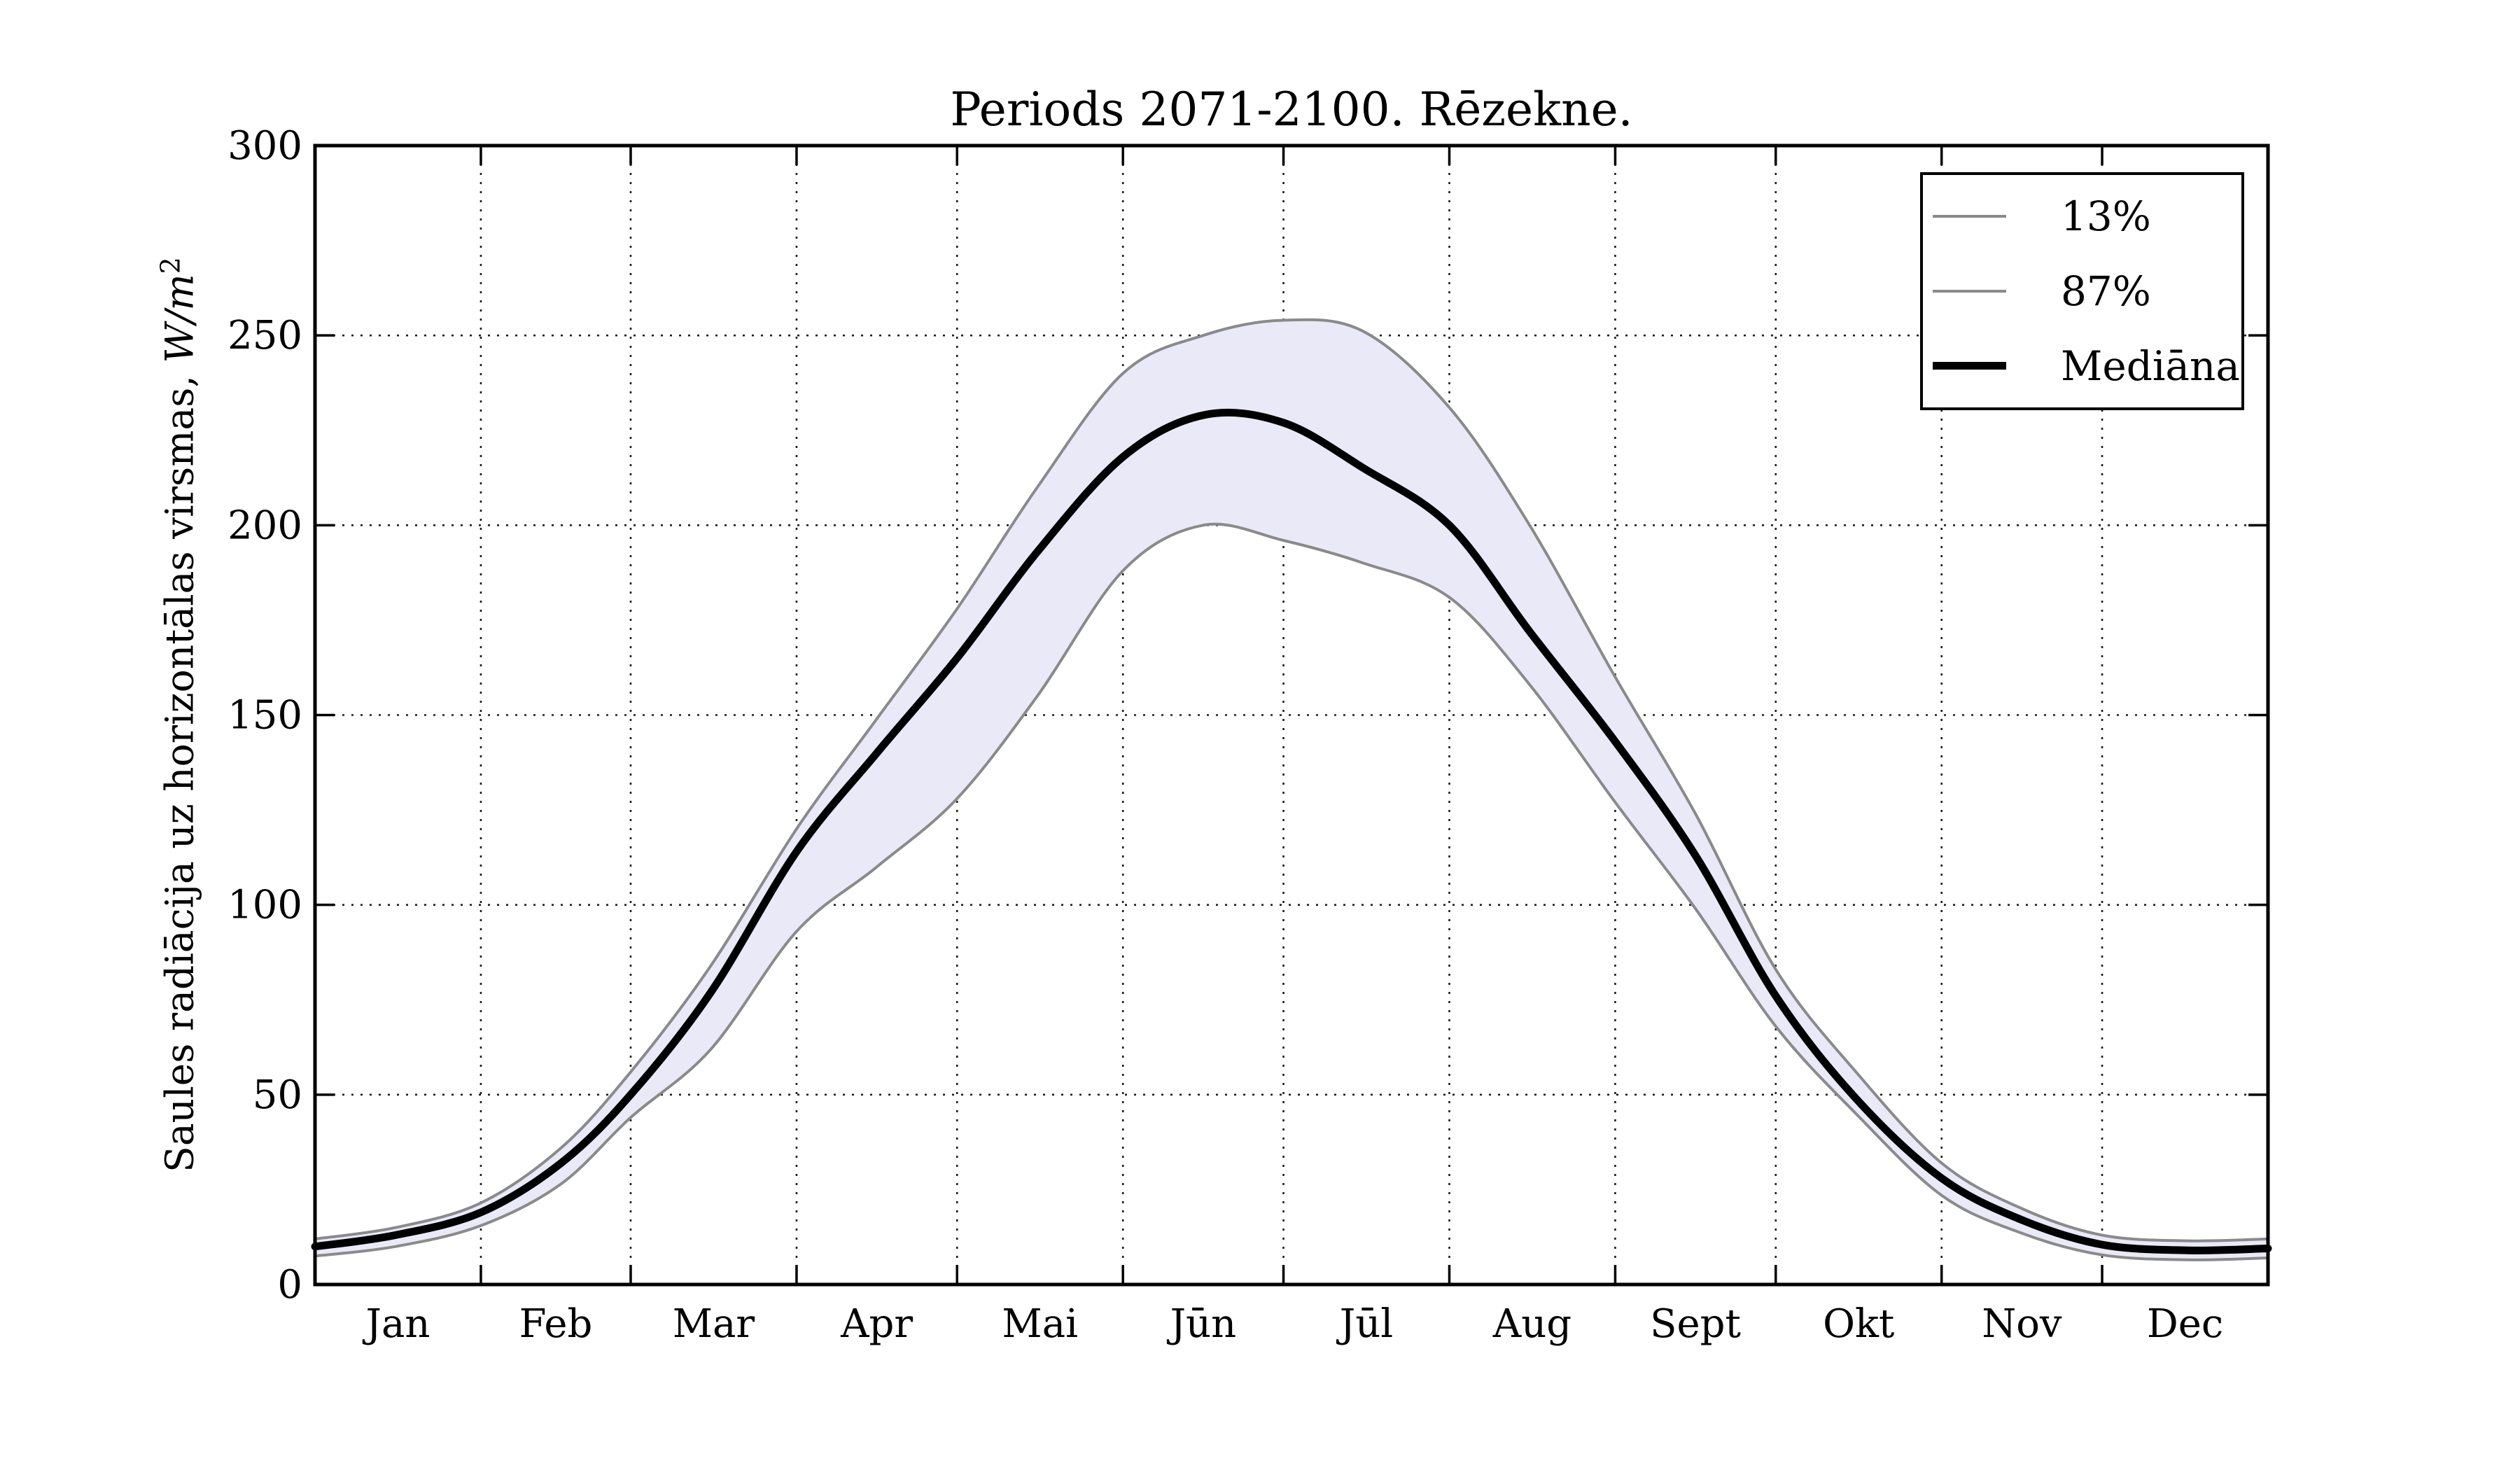 This screenshot has height=1470, width=2520. Describe the element at coordinates (170, 265) in the screenshot. I see `y-axis-unit-exponent: 2` at that location.